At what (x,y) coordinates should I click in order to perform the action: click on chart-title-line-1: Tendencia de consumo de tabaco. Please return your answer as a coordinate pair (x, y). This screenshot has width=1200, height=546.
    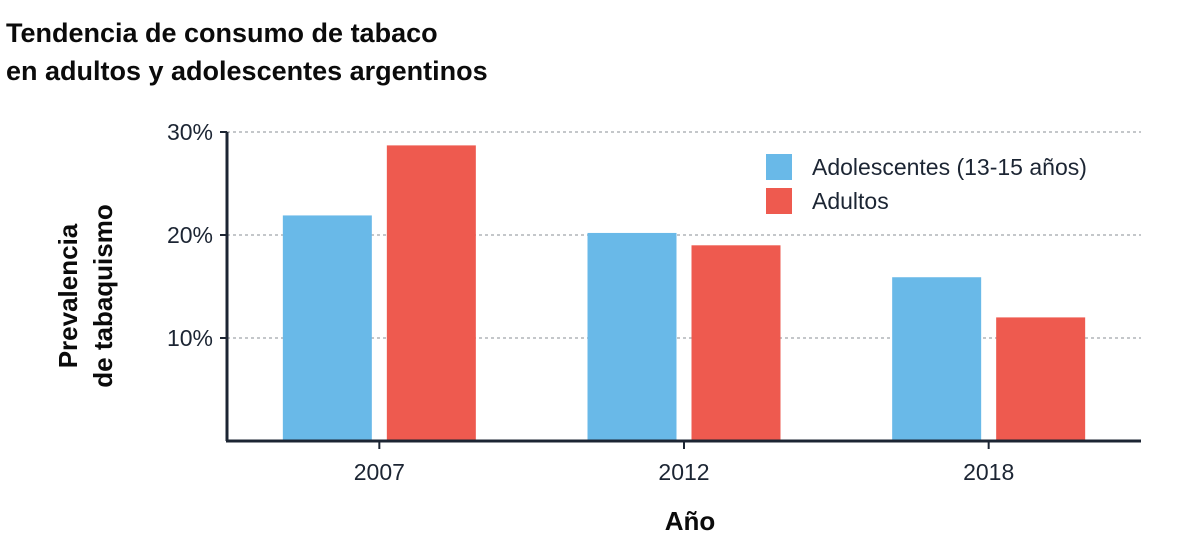
    Looking at the image, I should click on (222, 33).